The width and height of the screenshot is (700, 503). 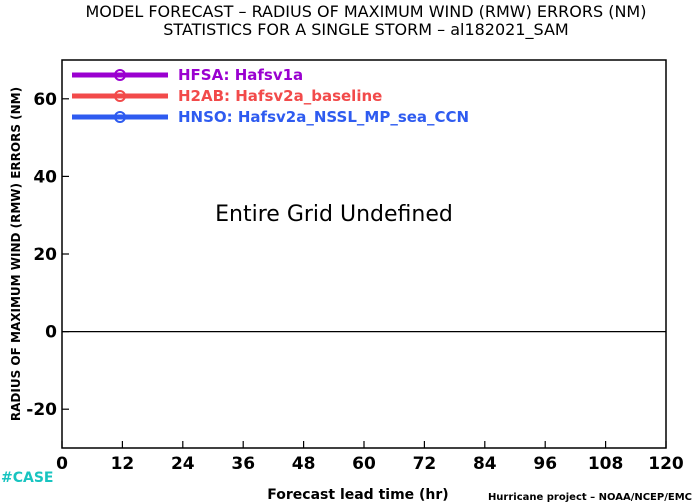 I want to click on x-tick-label: 0, so click(x=62, y=464).